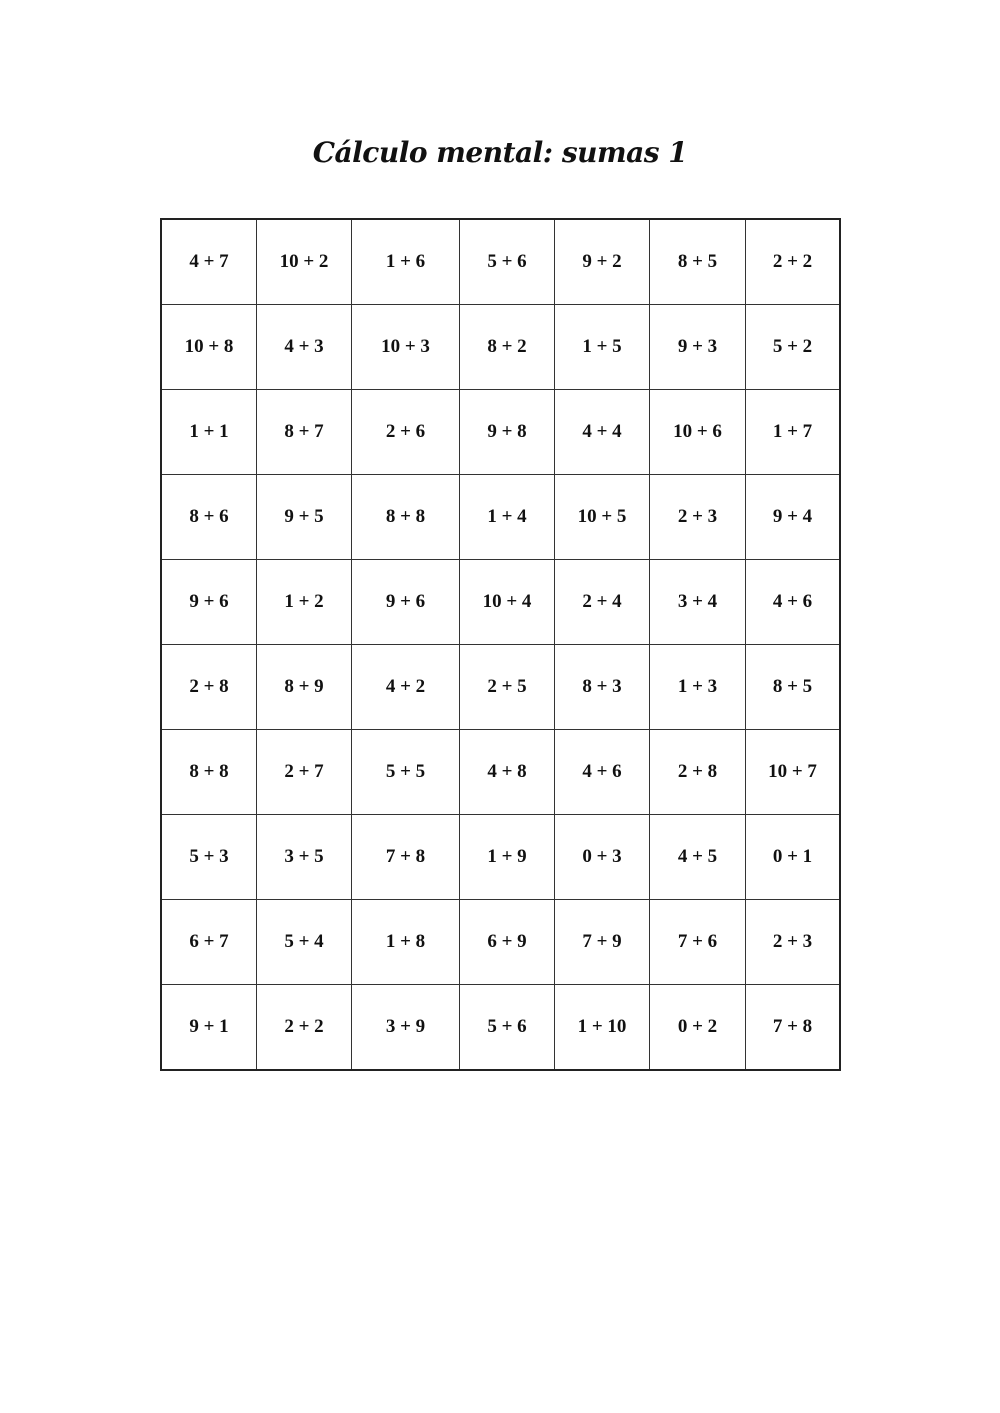 The width and height of the screenshot is (1000, 1413). What do you see at coordinates (697, 857) in the screenshot?
I see `sum-cell: 4 + 5` at bounding box center [697, 857].